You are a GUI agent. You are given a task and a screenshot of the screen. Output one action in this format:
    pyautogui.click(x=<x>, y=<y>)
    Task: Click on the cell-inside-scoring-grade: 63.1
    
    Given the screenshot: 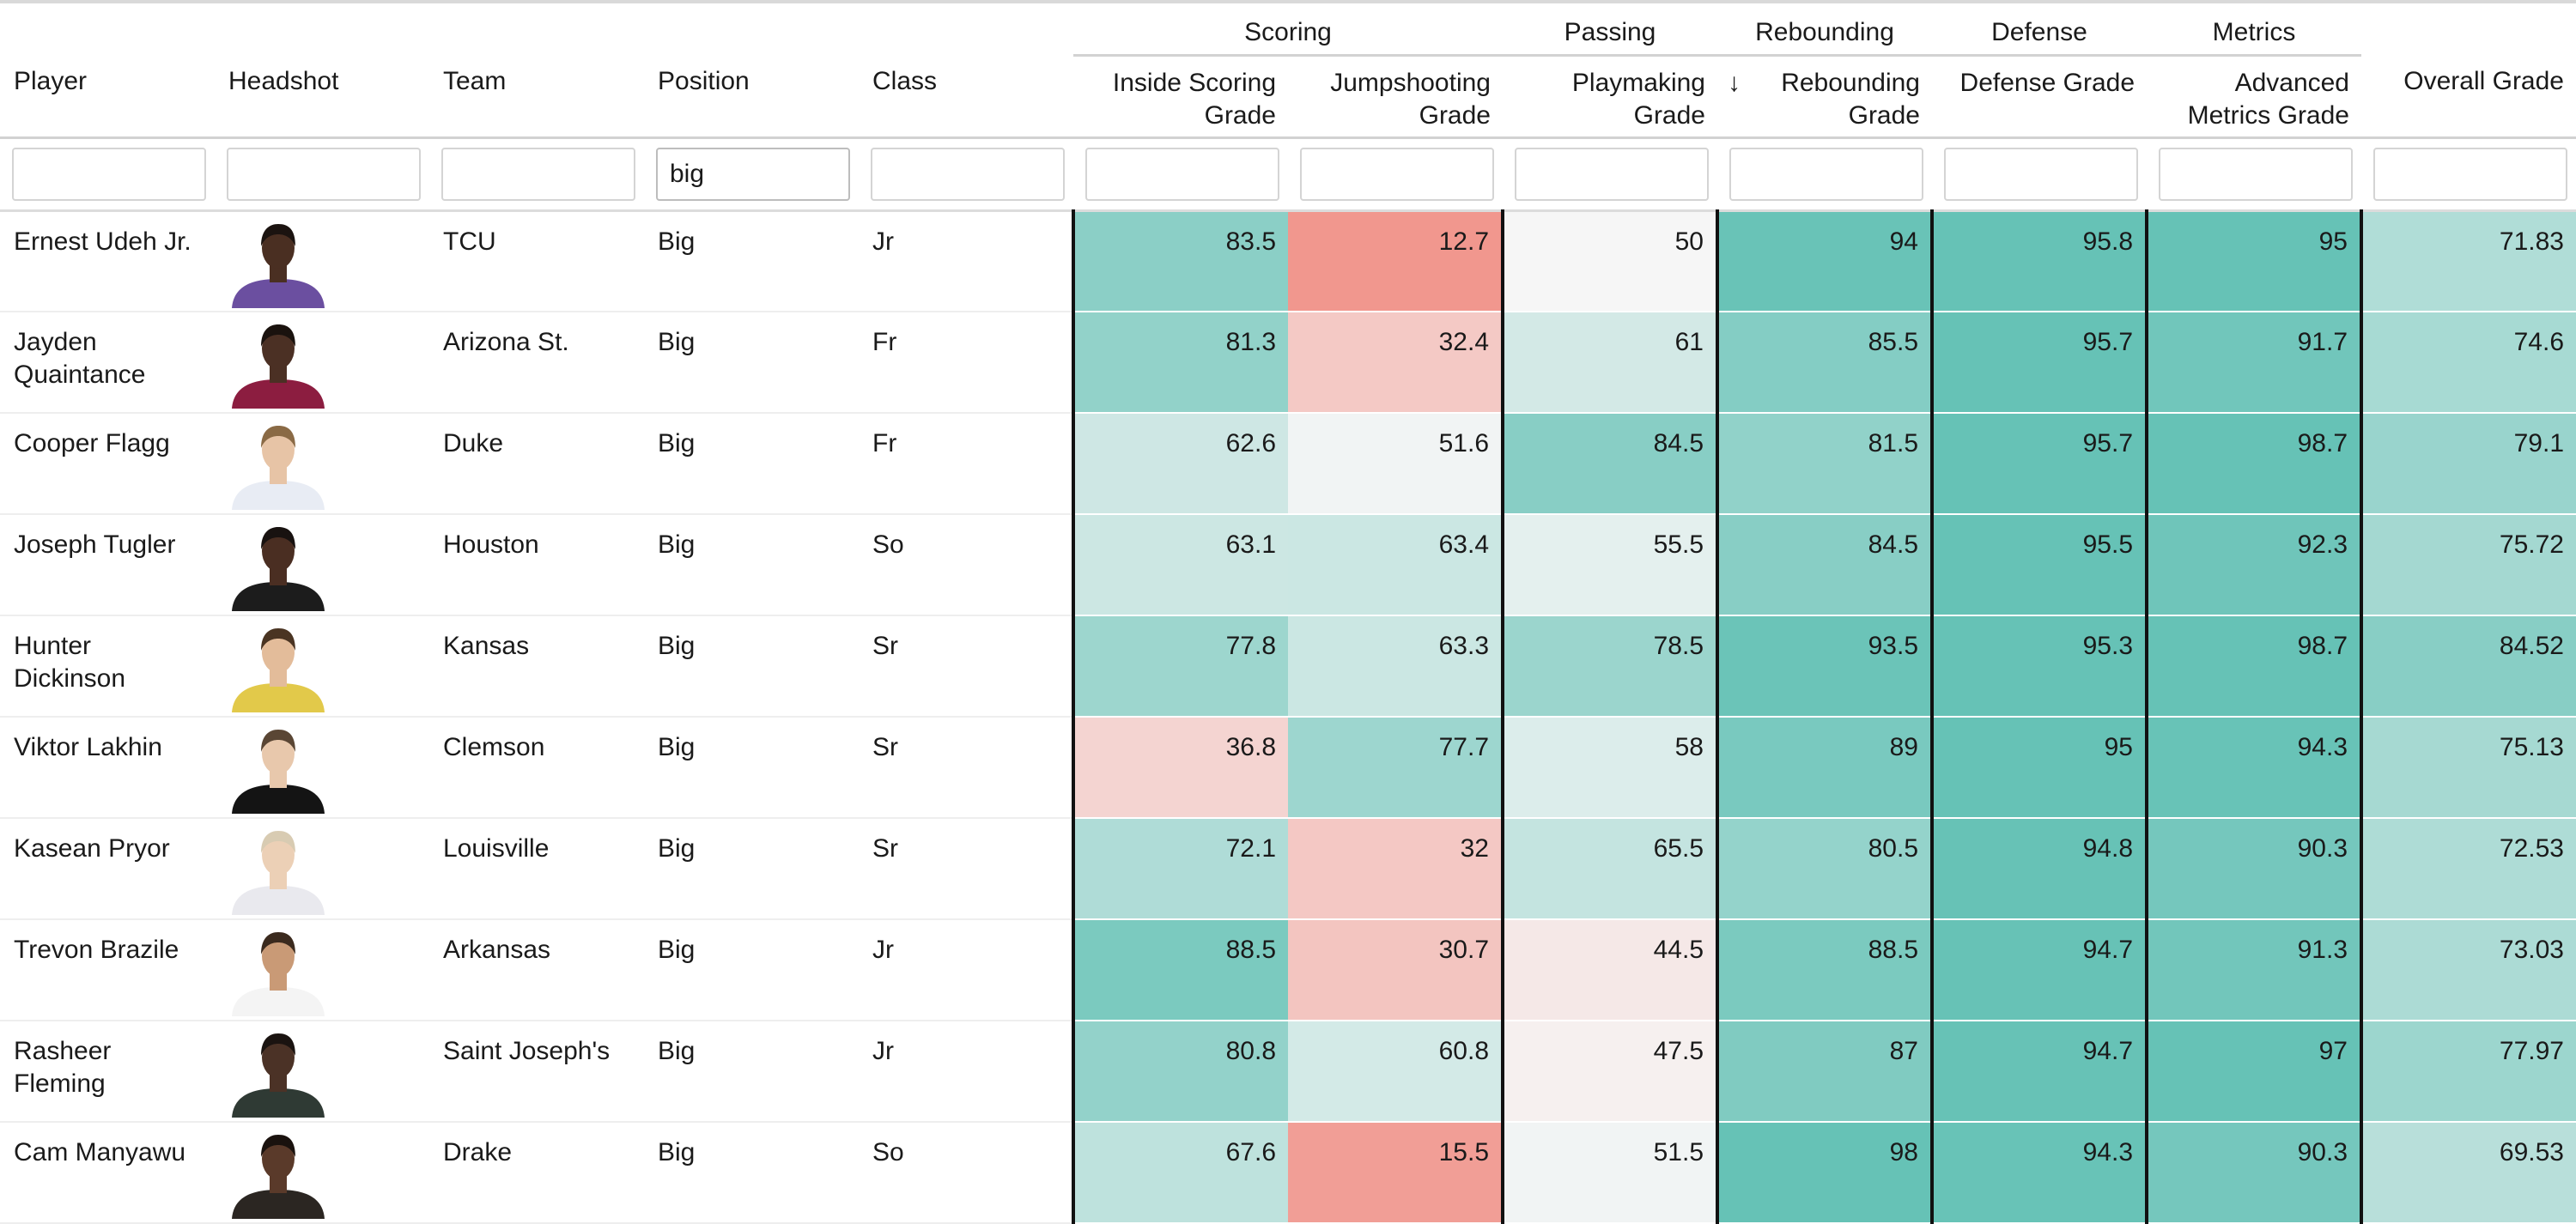 What is the action you would take?
    pyautogui.click(x=1180, y=565)
    